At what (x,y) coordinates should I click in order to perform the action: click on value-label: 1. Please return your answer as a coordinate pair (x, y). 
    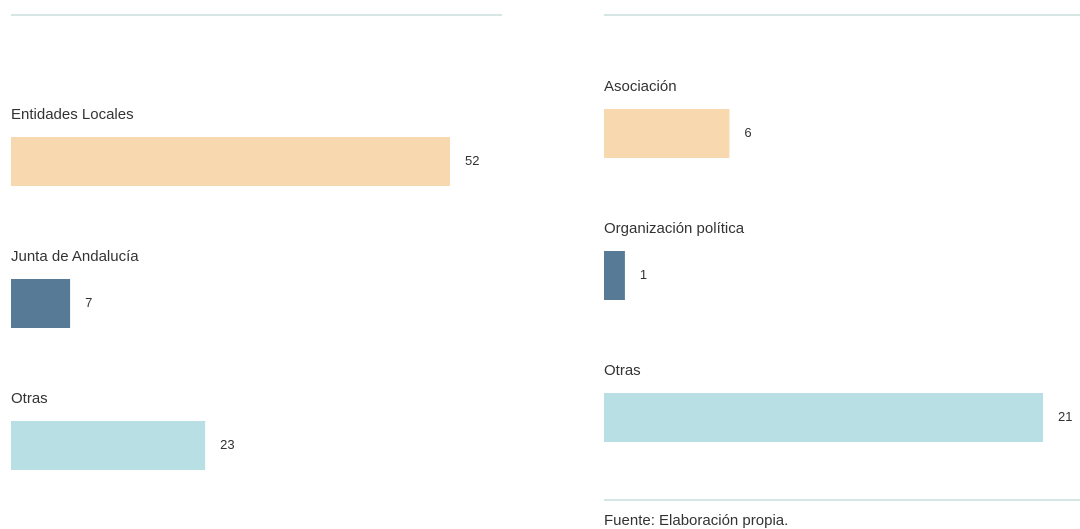
    Looking at the image, I should click on (643, 274).